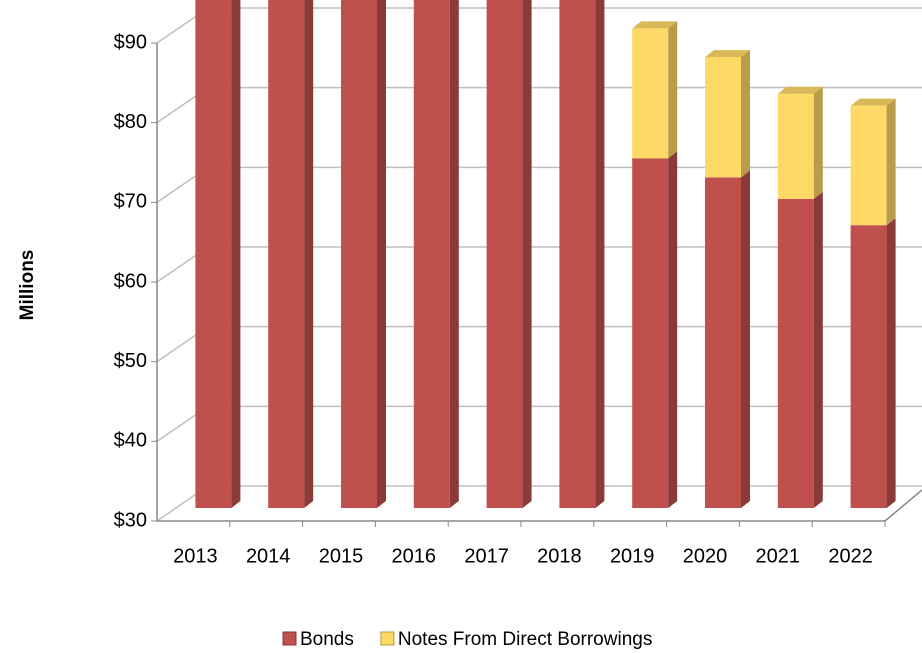 This screenshot has height=653, width=922. What do you see at coordinates (778, 556) in the screenshot?
I see `x-tick-label: 2021` at bounding box center [778, 556].